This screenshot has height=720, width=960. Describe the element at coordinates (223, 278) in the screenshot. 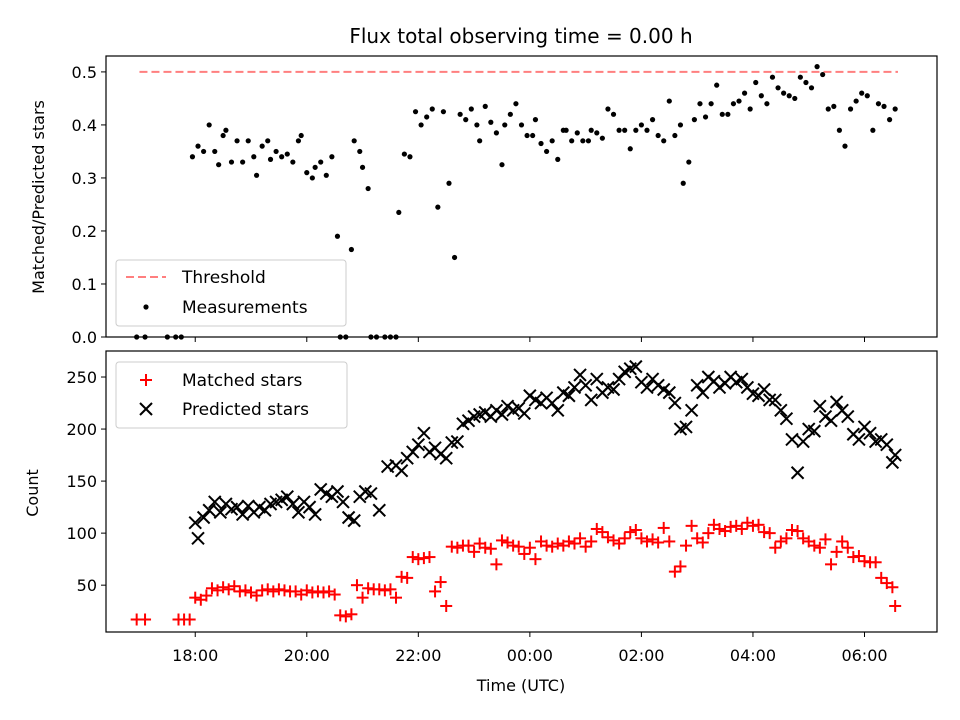

I see `threshold-legend-label: Threshold` at that location.